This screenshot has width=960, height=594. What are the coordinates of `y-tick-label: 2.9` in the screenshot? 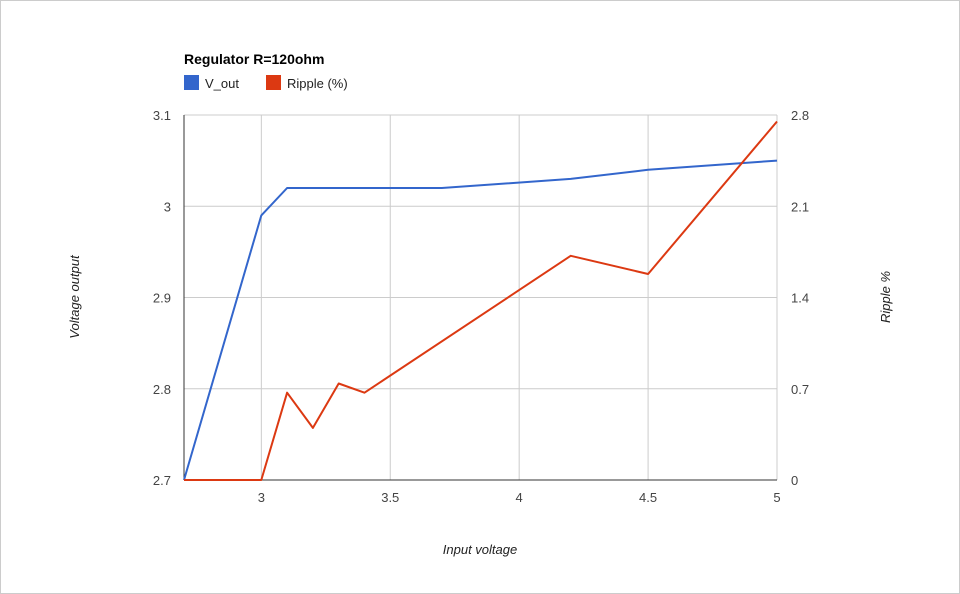 It's located at (162, 298).